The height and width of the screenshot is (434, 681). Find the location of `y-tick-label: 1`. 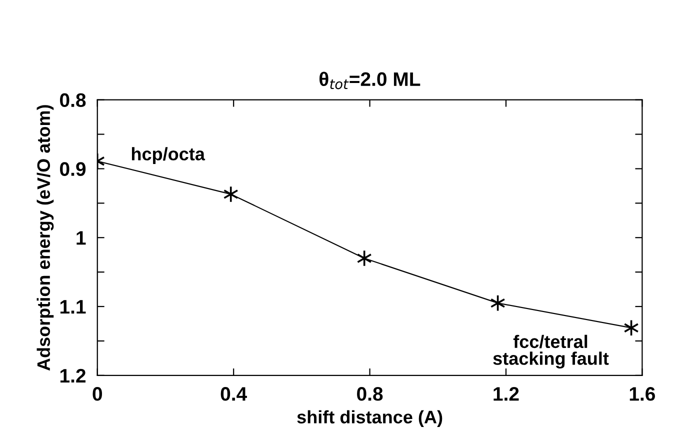

y-tick-label: 1 is located at coordinates (81, 238).